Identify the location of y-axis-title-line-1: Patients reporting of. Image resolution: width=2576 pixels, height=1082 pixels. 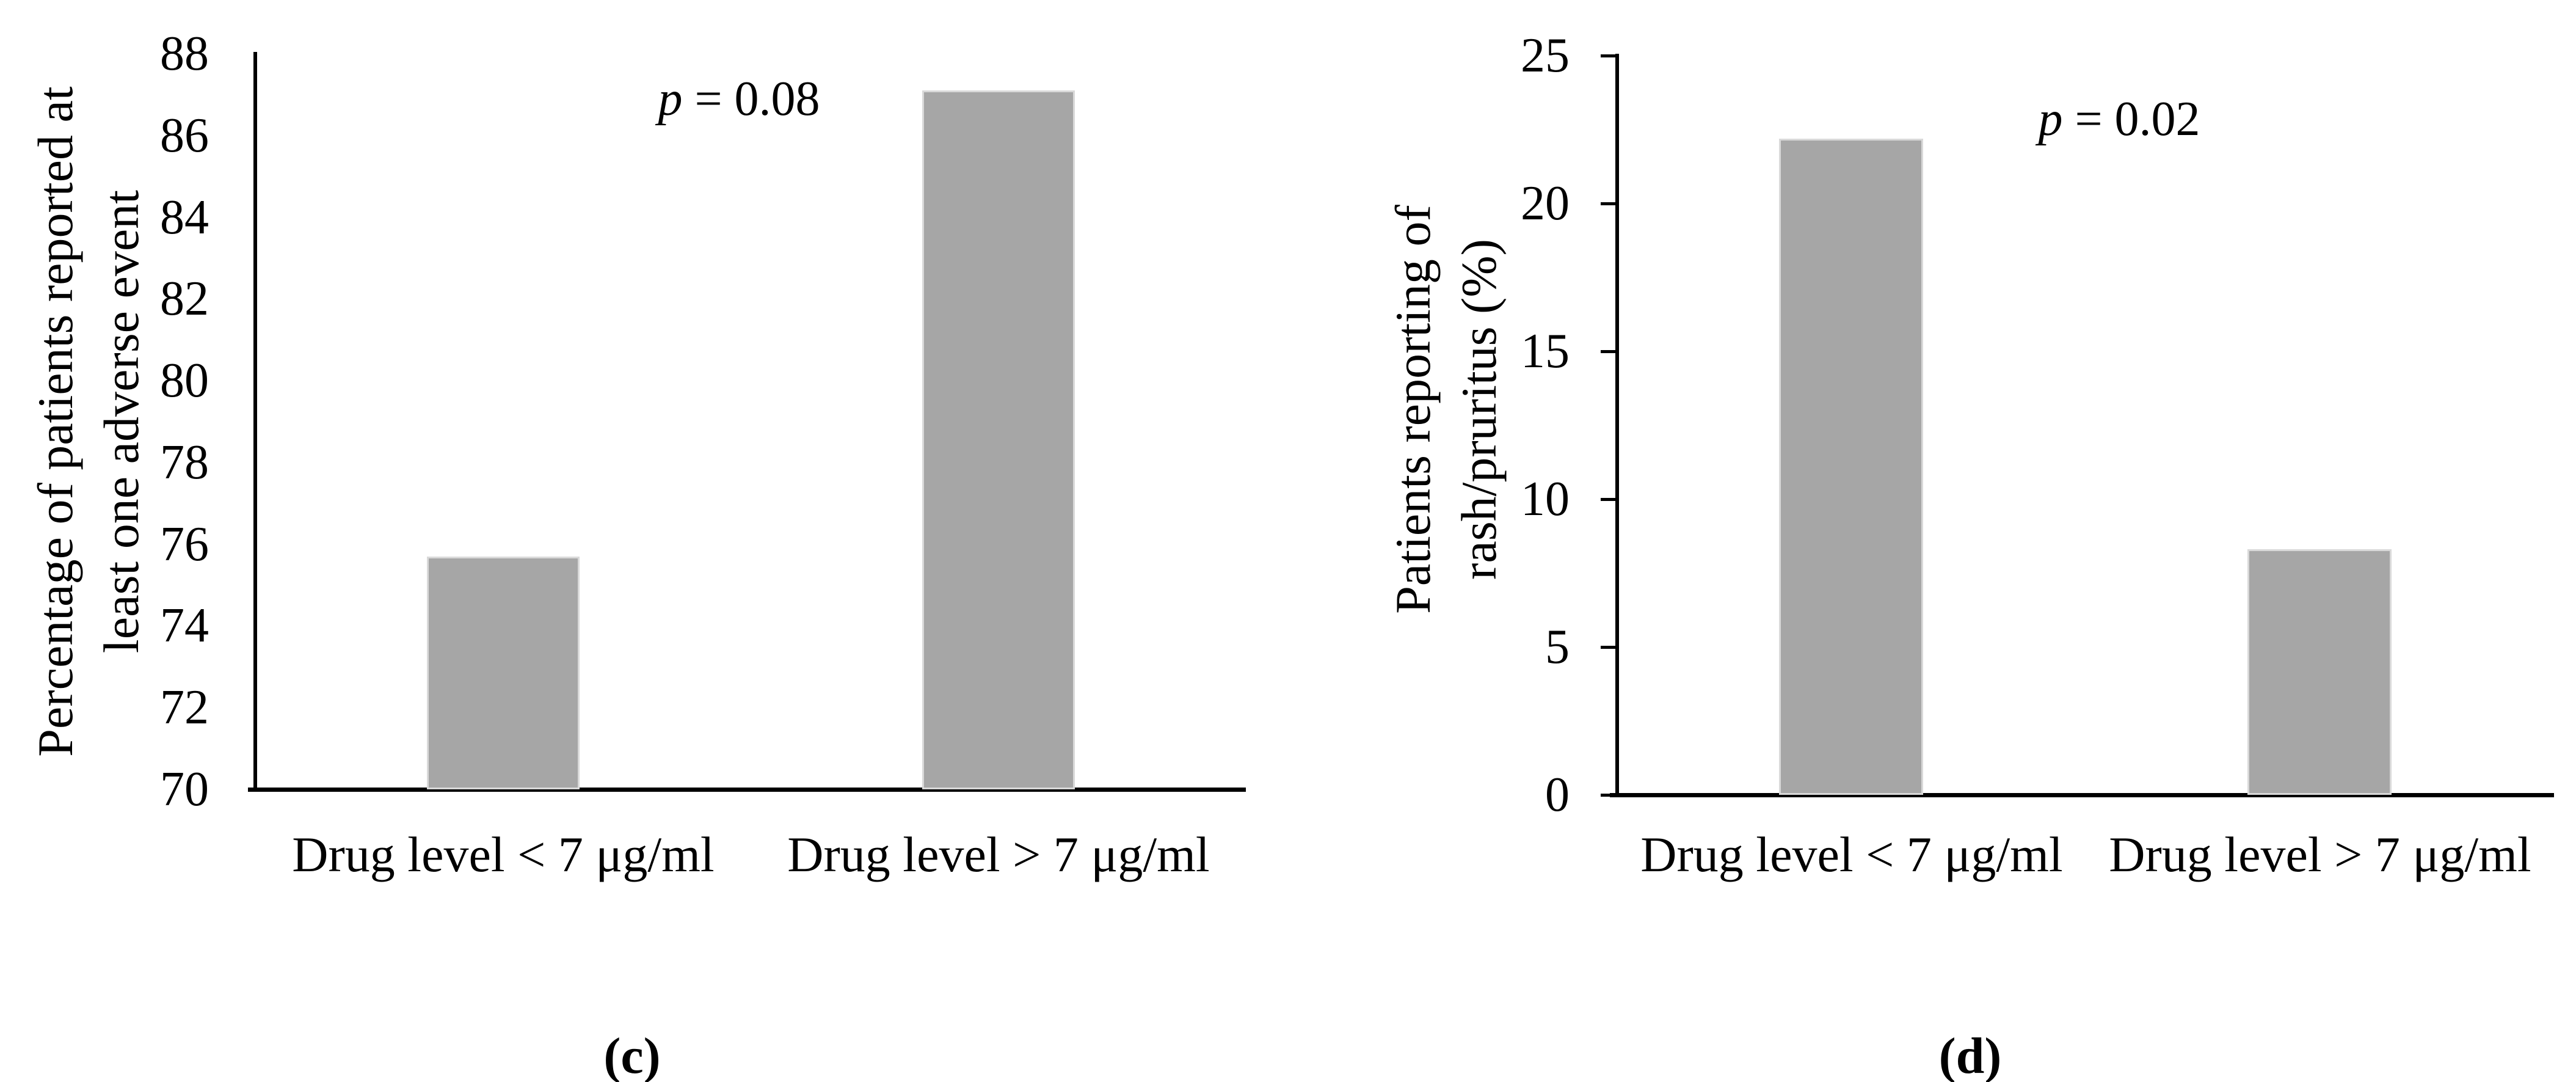
(1412, 409).